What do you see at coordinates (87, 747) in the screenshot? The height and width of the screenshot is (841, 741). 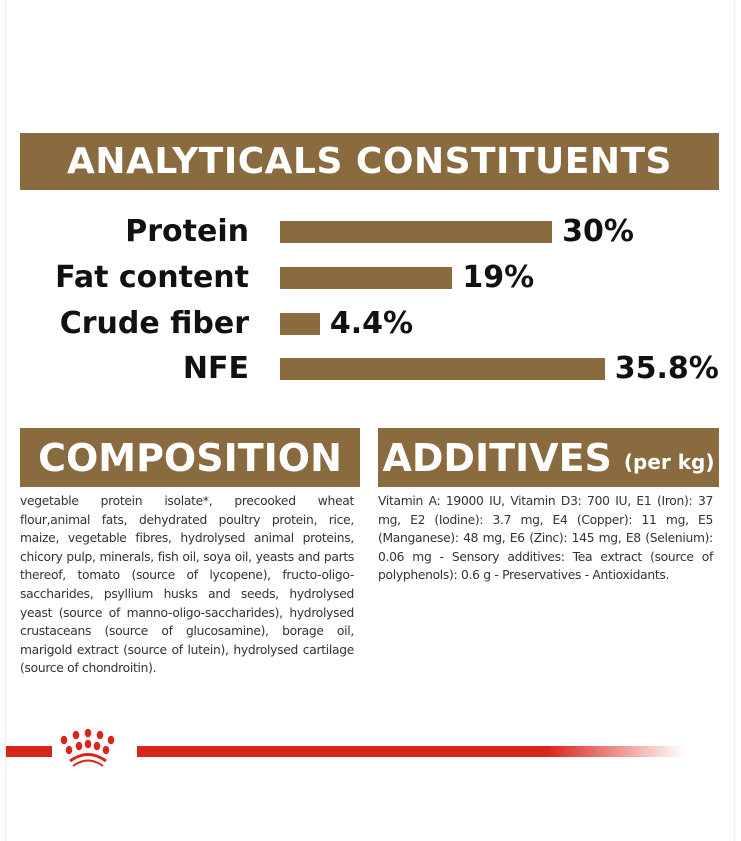 I see `royal-canin-crown-icon` at bounding box center [87, 747].